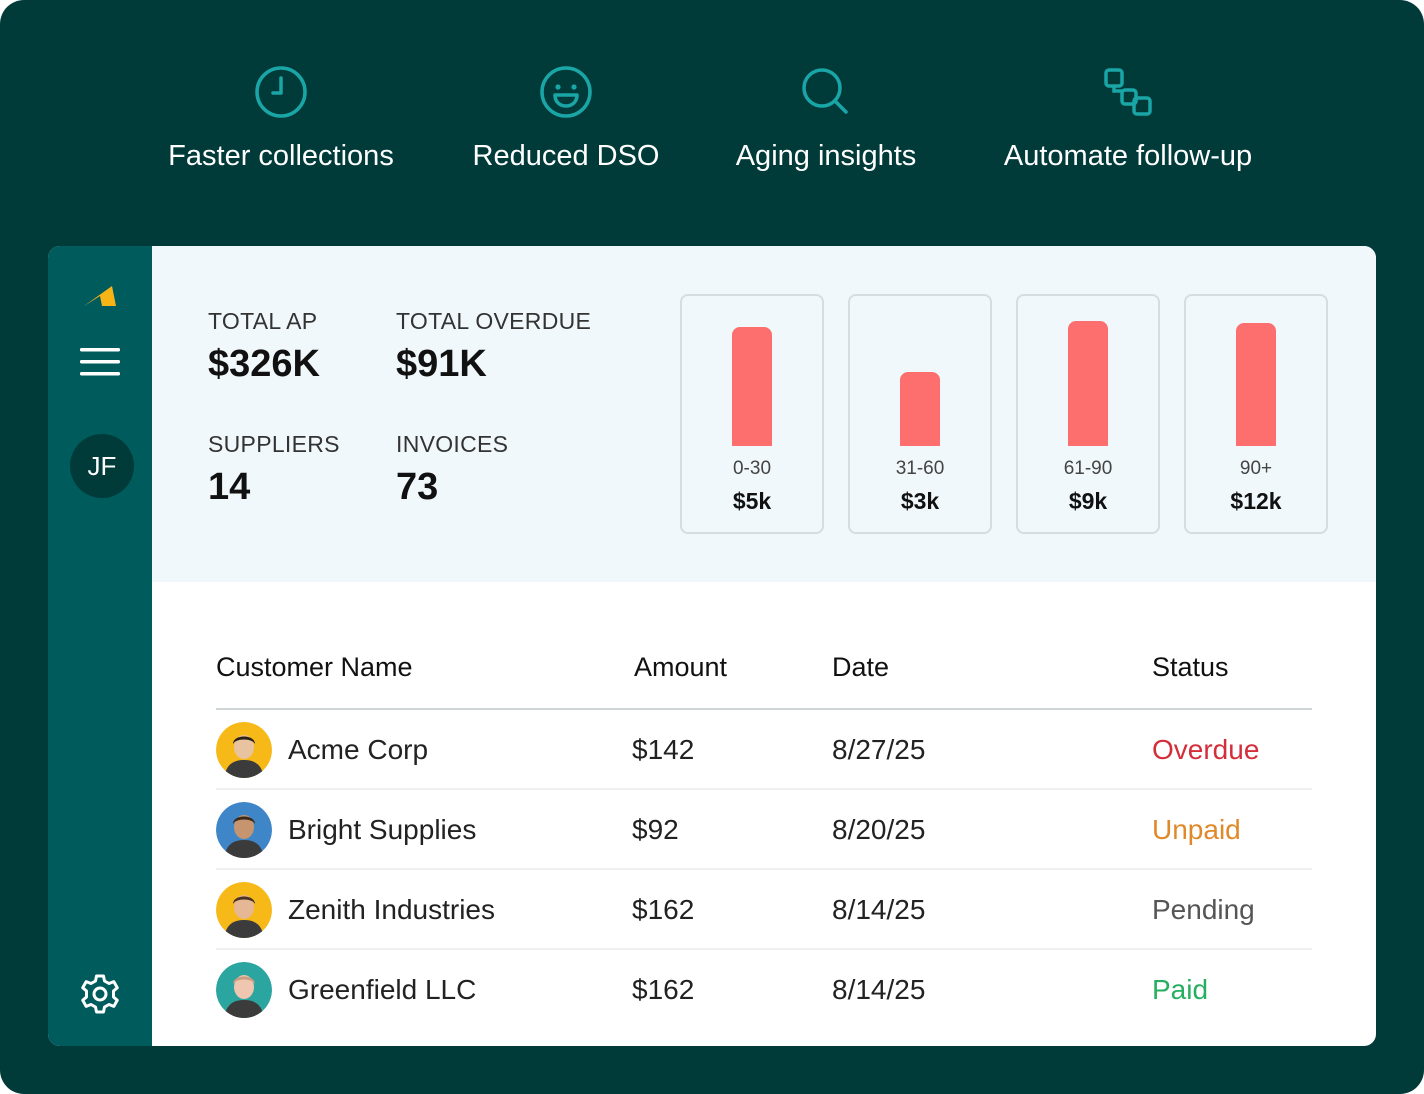 The width and height of the screenshot is (1424, 1094). Describe the element at coordinates (663, 749) in the screenshot. I see `amount-cell: $142` at that location.